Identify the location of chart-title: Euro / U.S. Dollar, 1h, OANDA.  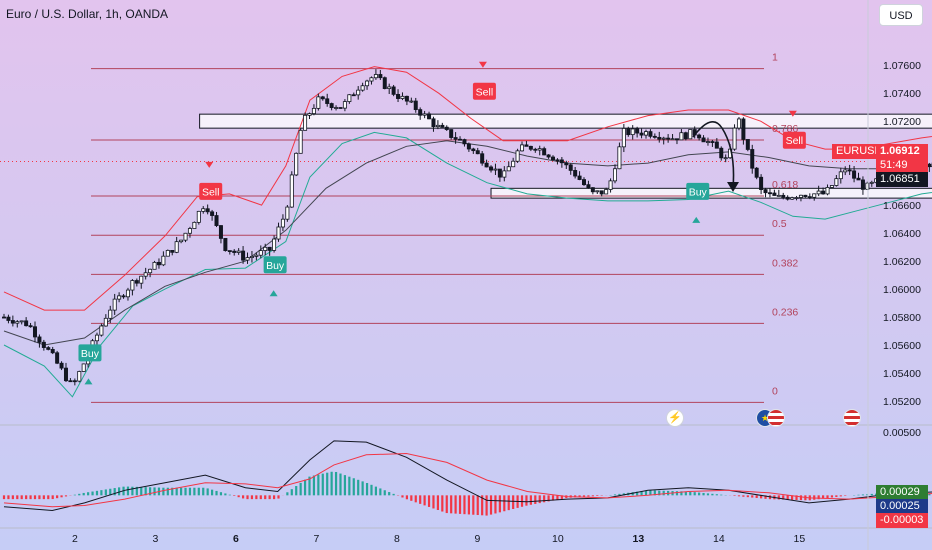
(87, 14).